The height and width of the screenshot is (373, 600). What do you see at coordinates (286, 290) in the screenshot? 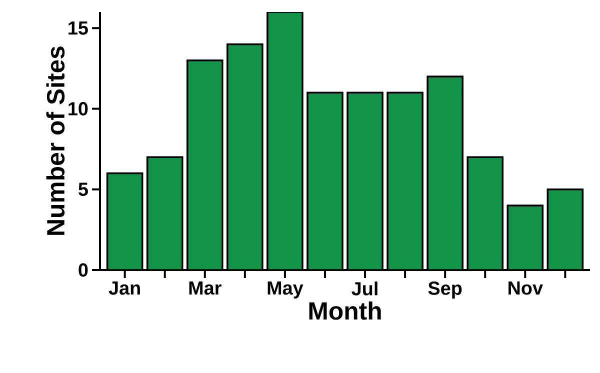
I see `x-tick-label: May` at bounding box center [286, 290].